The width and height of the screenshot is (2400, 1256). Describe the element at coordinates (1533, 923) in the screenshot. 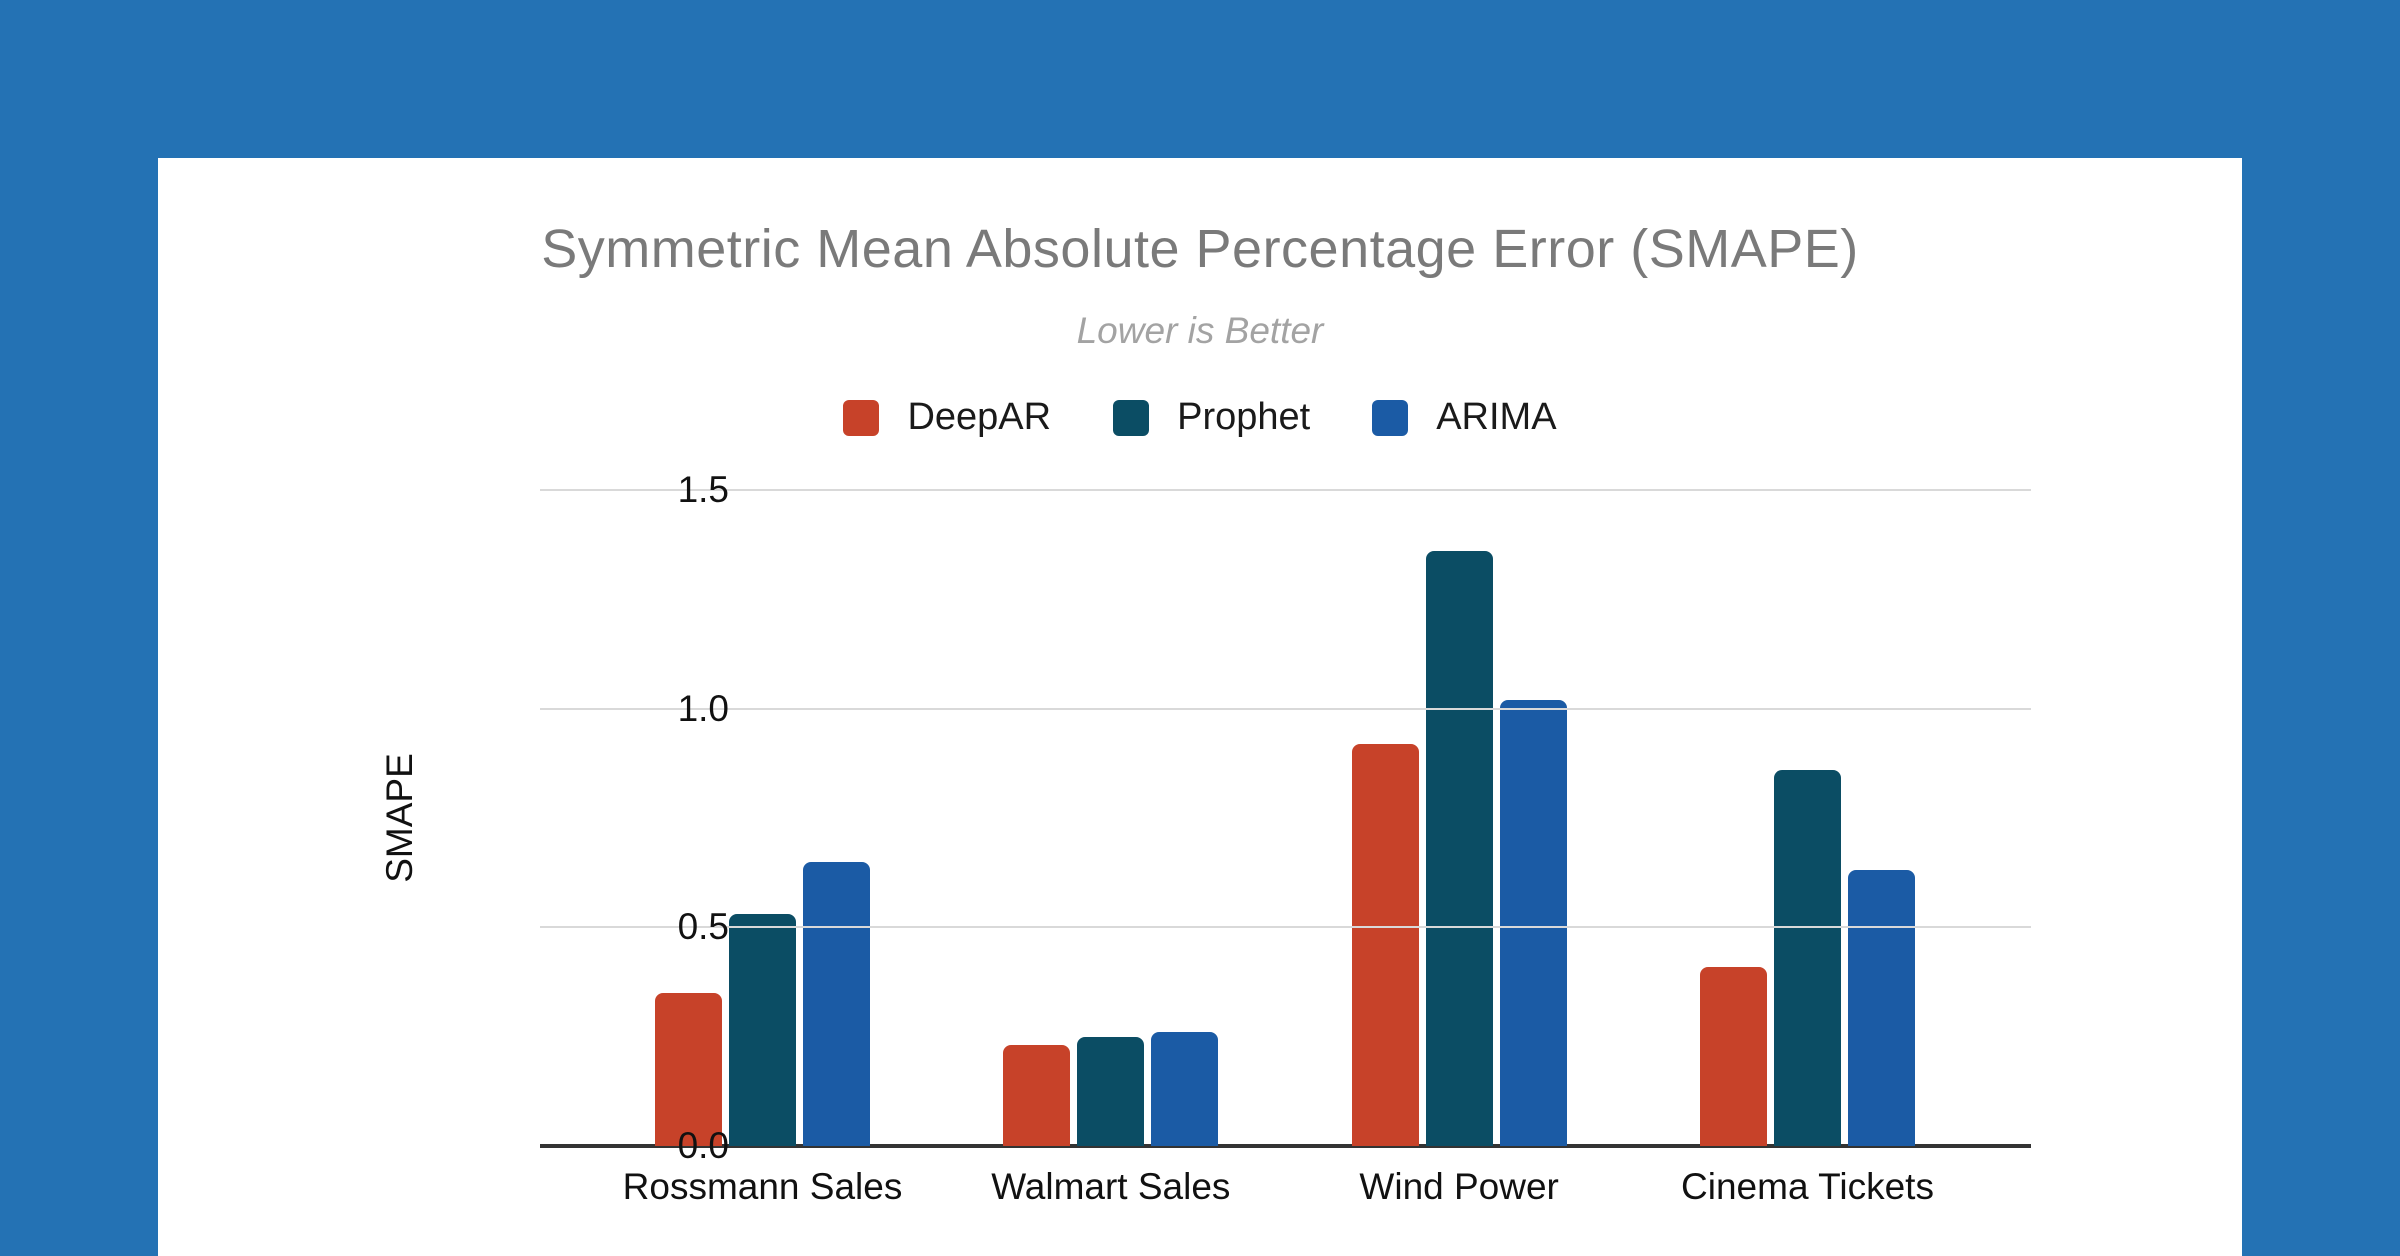

I see `bar-arima-wind-power` at that location.